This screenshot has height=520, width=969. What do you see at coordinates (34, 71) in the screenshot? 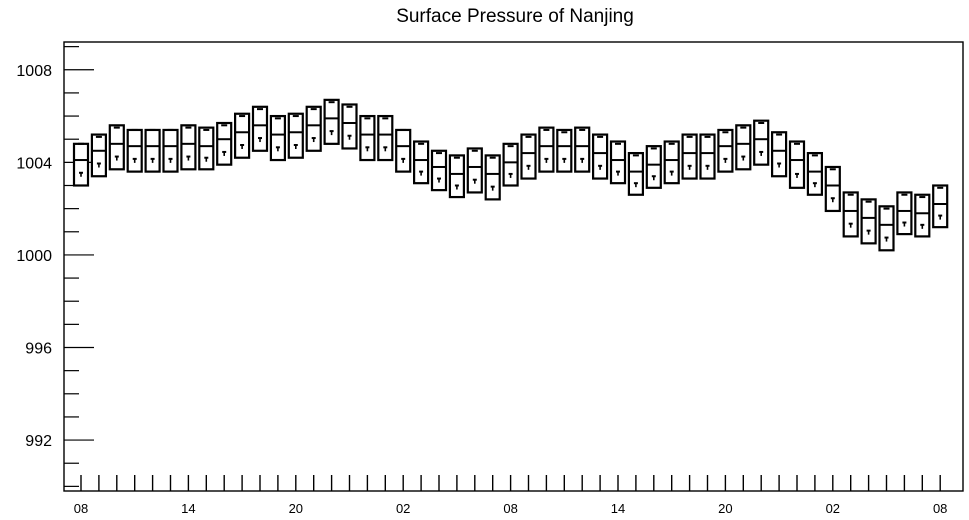
I see `y-tick-label: 1008` at bounding box center [34, 71].